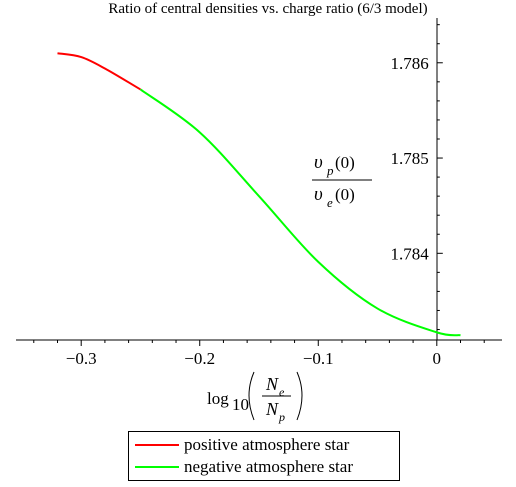 This screenshot has height=487, width=516. I want to click on x-axis-label: log 10 N e N p, so click(255, 397).